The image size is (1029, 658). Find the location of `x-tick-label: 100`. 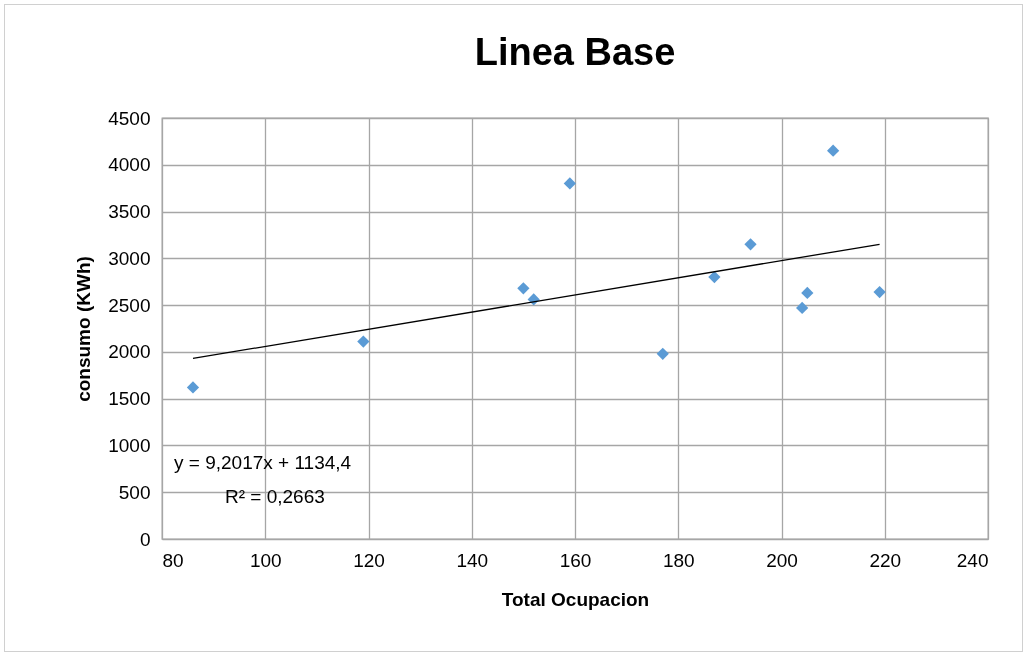

x-tick-label: 100 is located at coordinates (265, 560).